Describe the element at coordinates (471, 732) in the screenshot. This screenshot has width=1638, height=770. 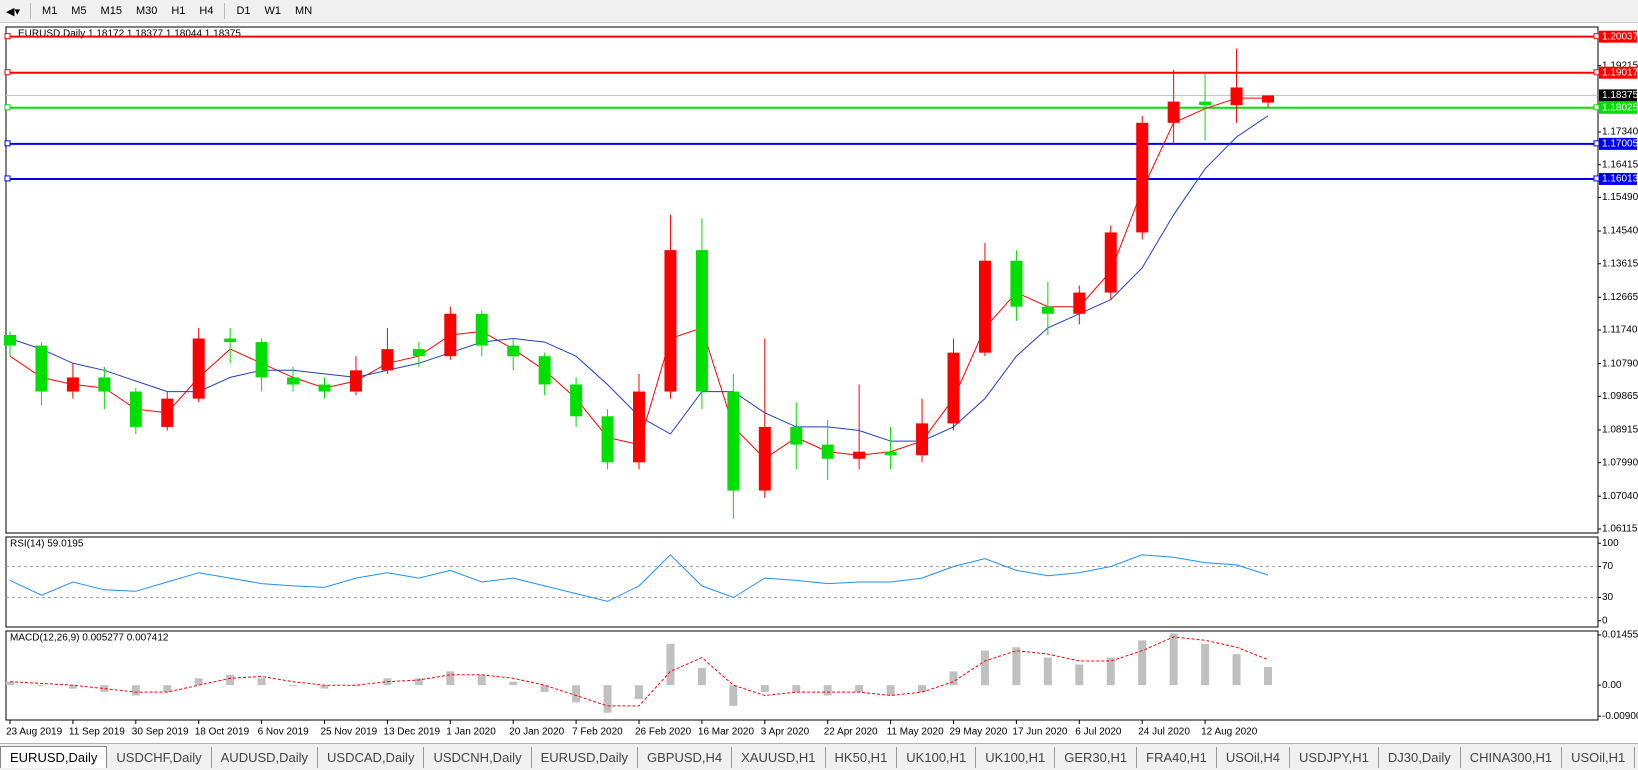
I see `x-tick-label: 1 Jan 2020` at that location.